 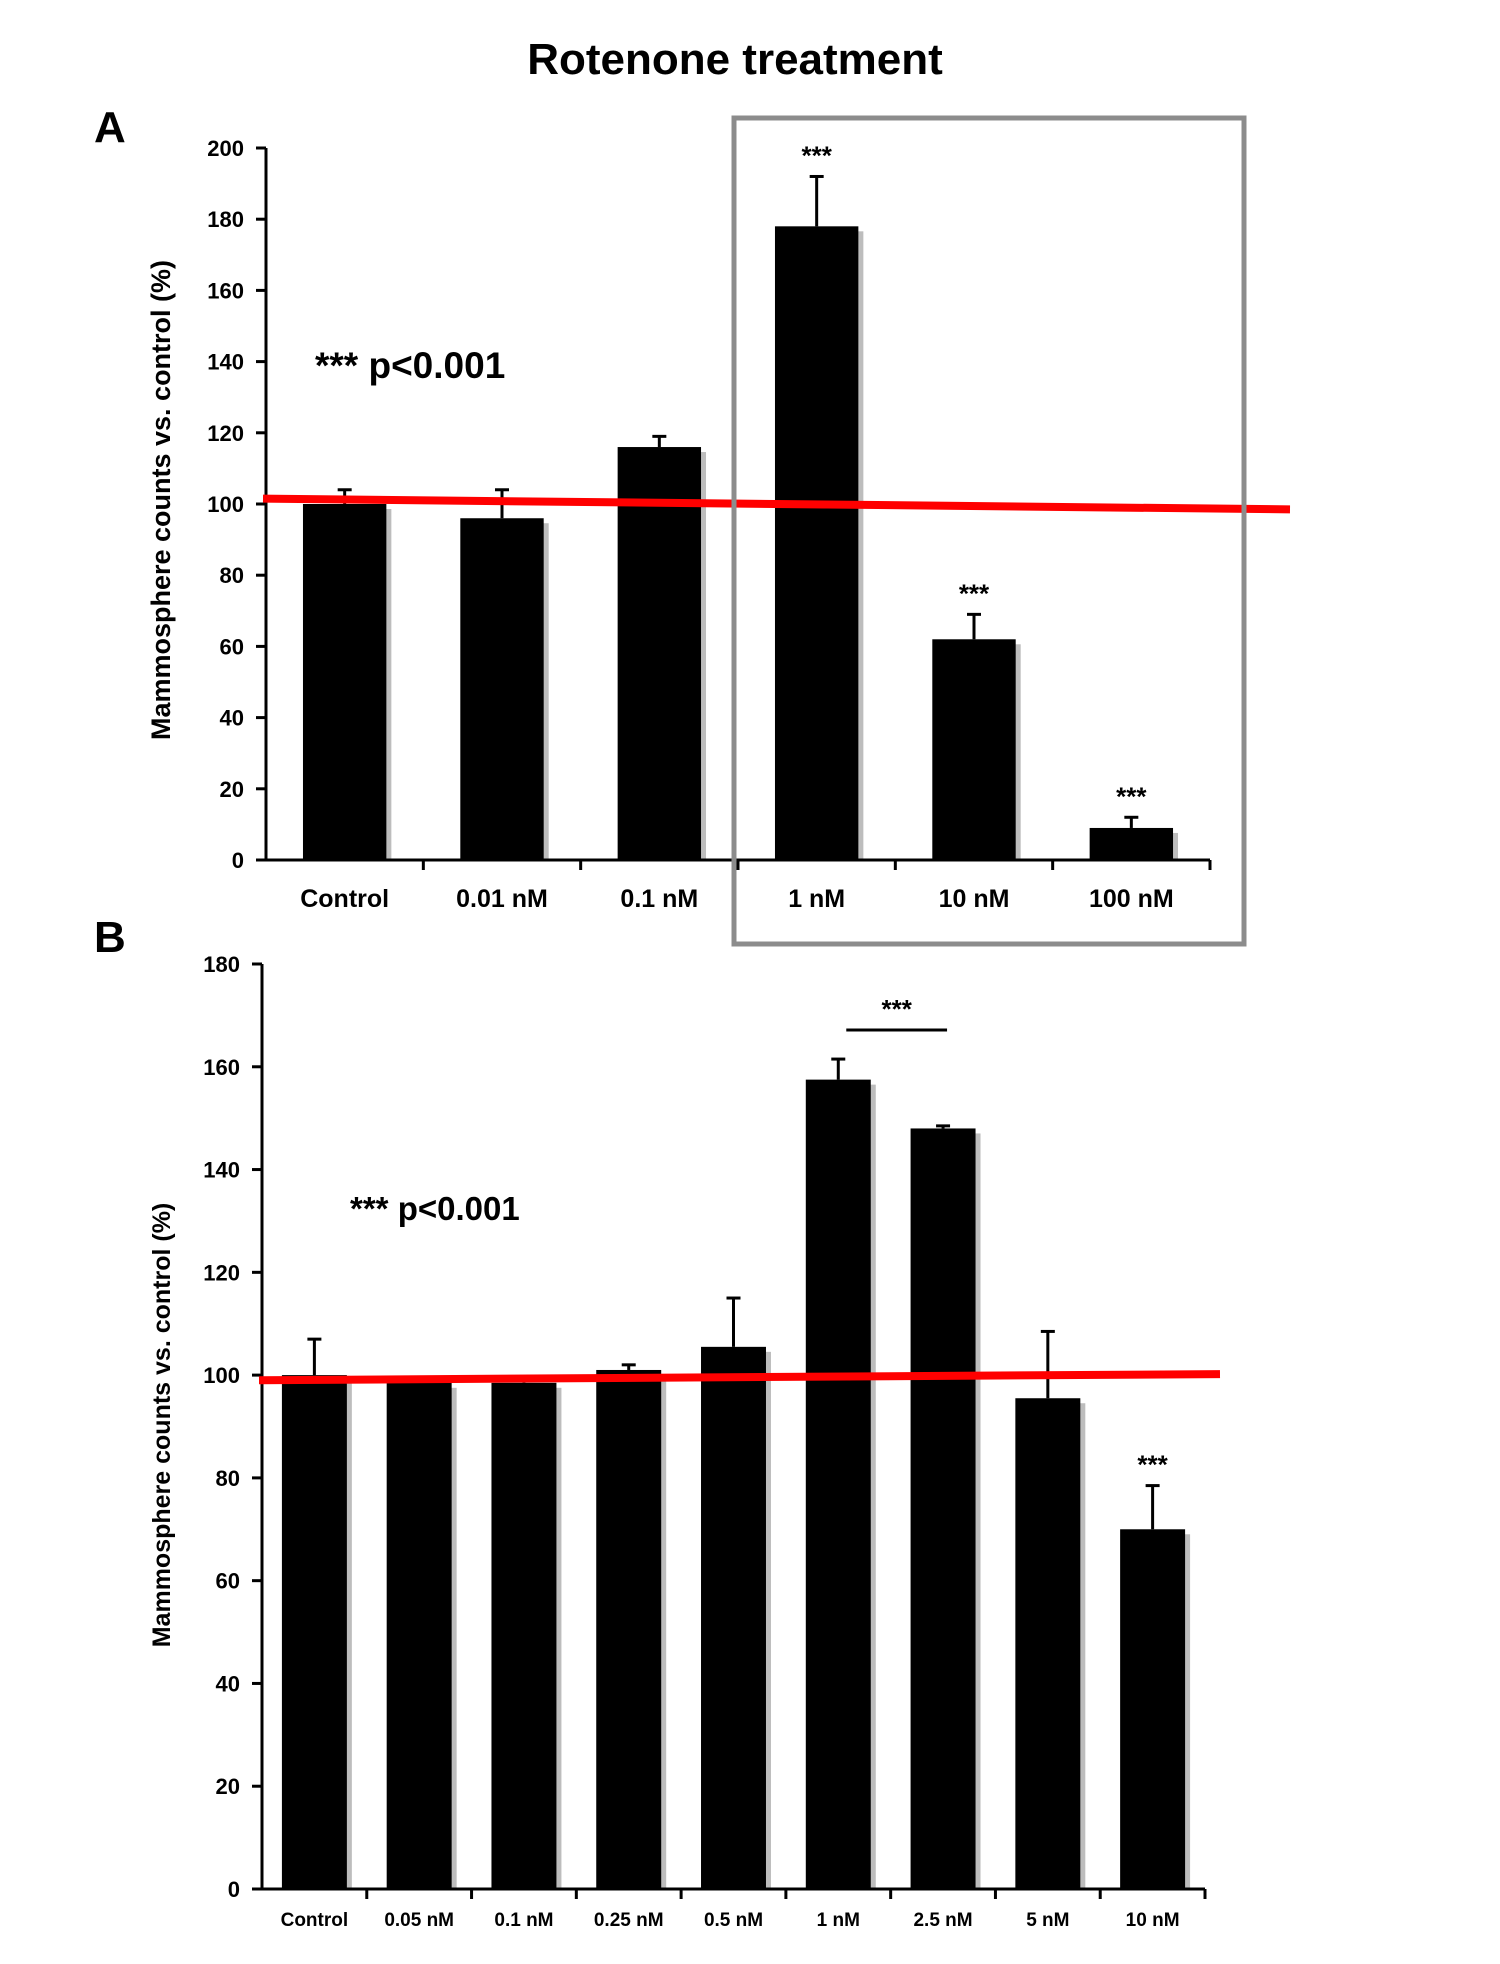 I want to click on panel-a-y-tick-label: 160, so click(x=225, y=290).